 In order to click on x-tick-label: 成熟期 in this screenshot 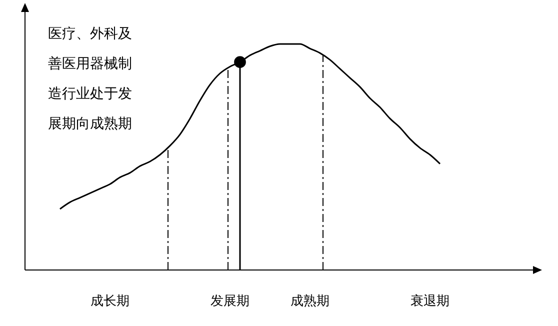, I will do `click(310, 301)`.